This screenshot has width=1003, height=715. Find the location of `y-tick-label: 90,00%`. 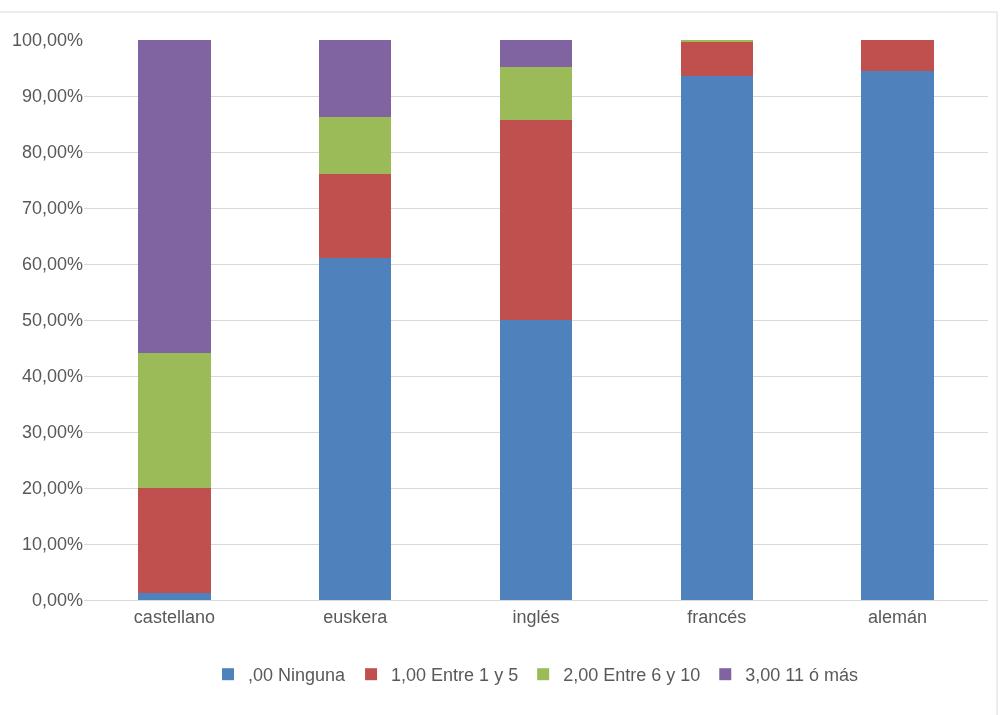

y-tick-label: 90,00% is located at coordinates (52, 96).